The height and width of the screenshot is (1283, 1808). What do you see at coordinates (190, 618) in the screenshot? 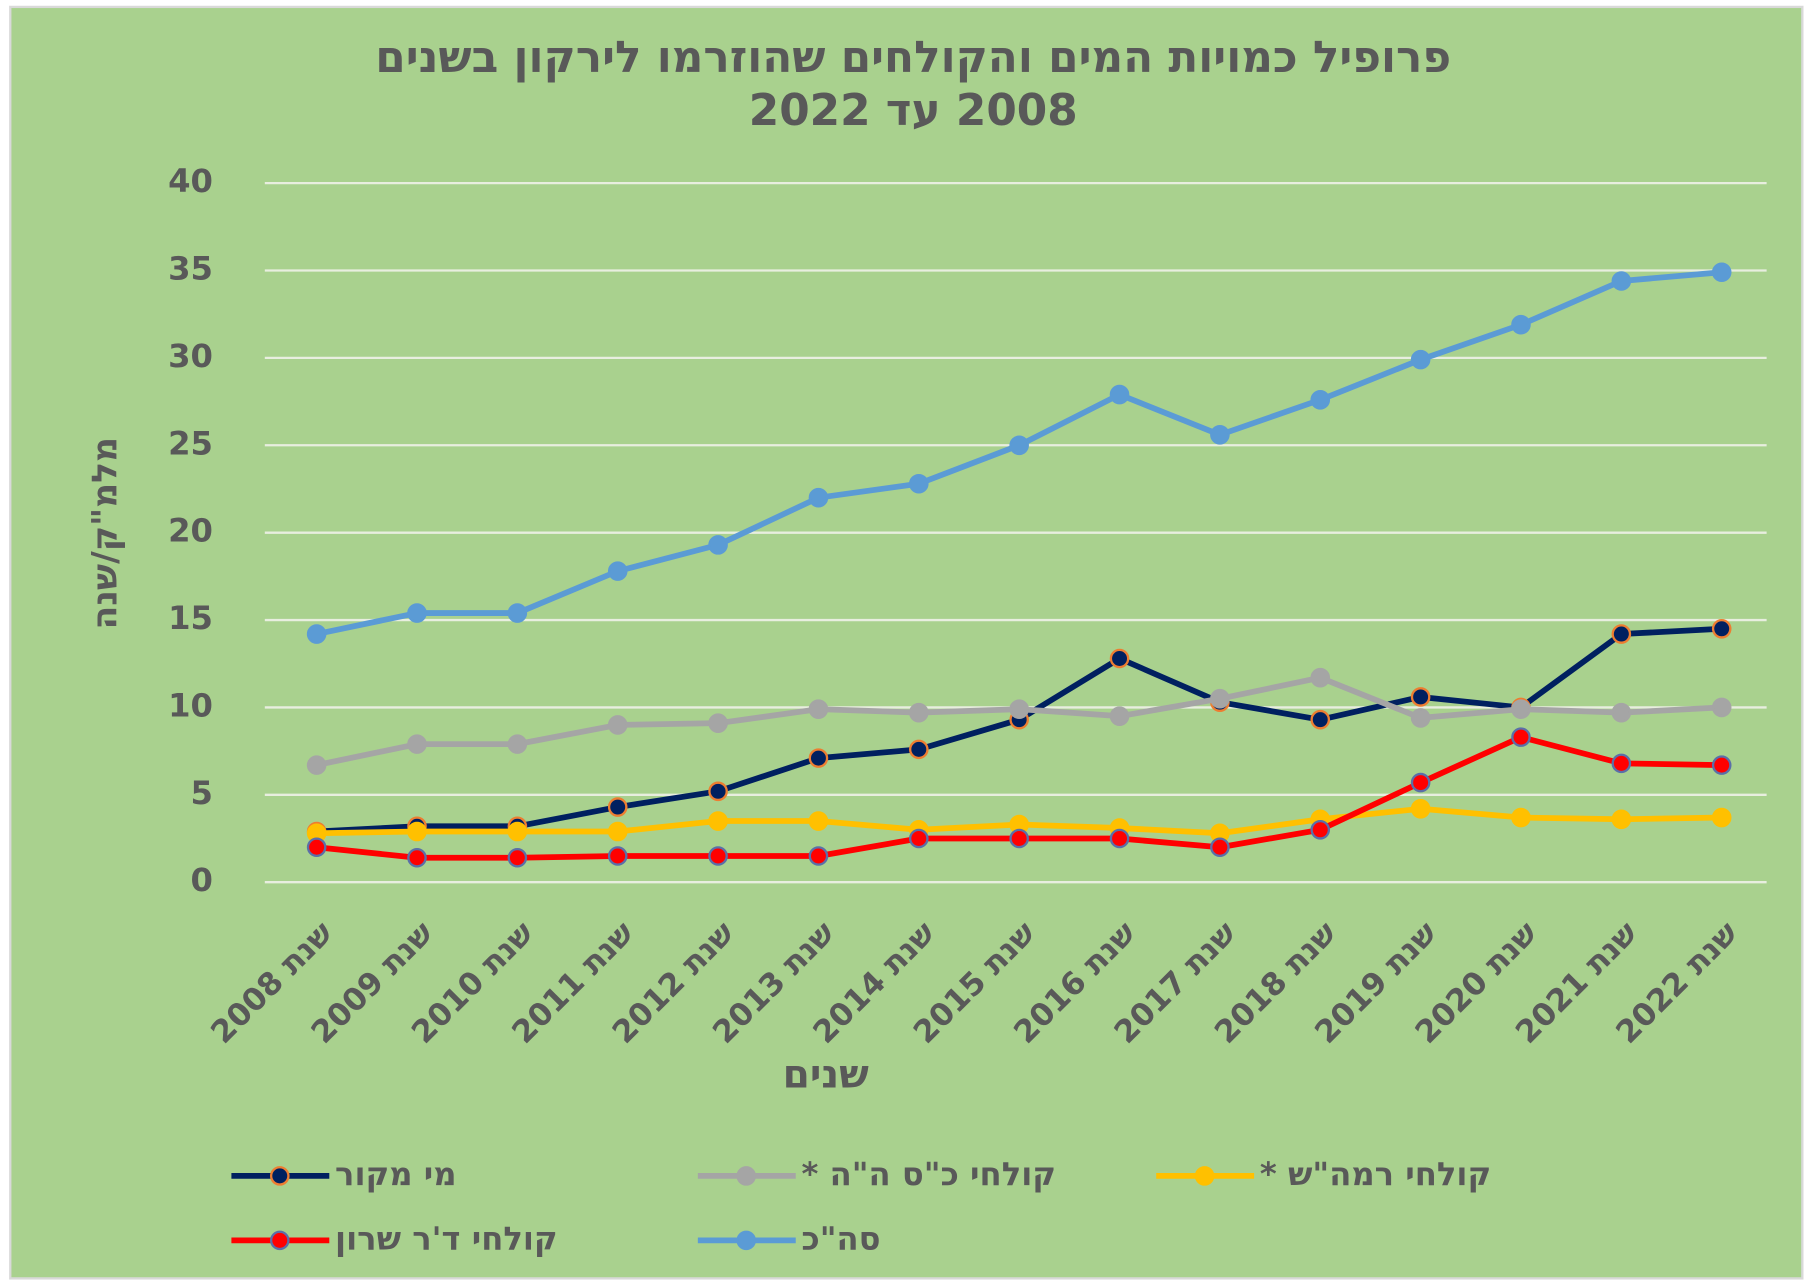
I see `y-tick-label: 15` at bounding box center [190, 618].